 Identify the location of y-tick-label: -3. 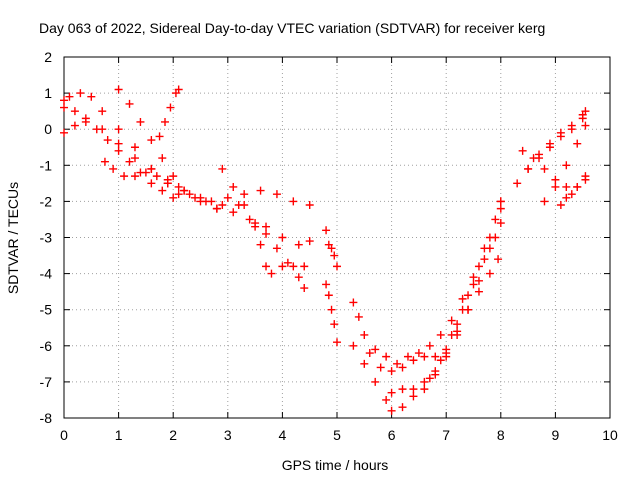
(46, 238).